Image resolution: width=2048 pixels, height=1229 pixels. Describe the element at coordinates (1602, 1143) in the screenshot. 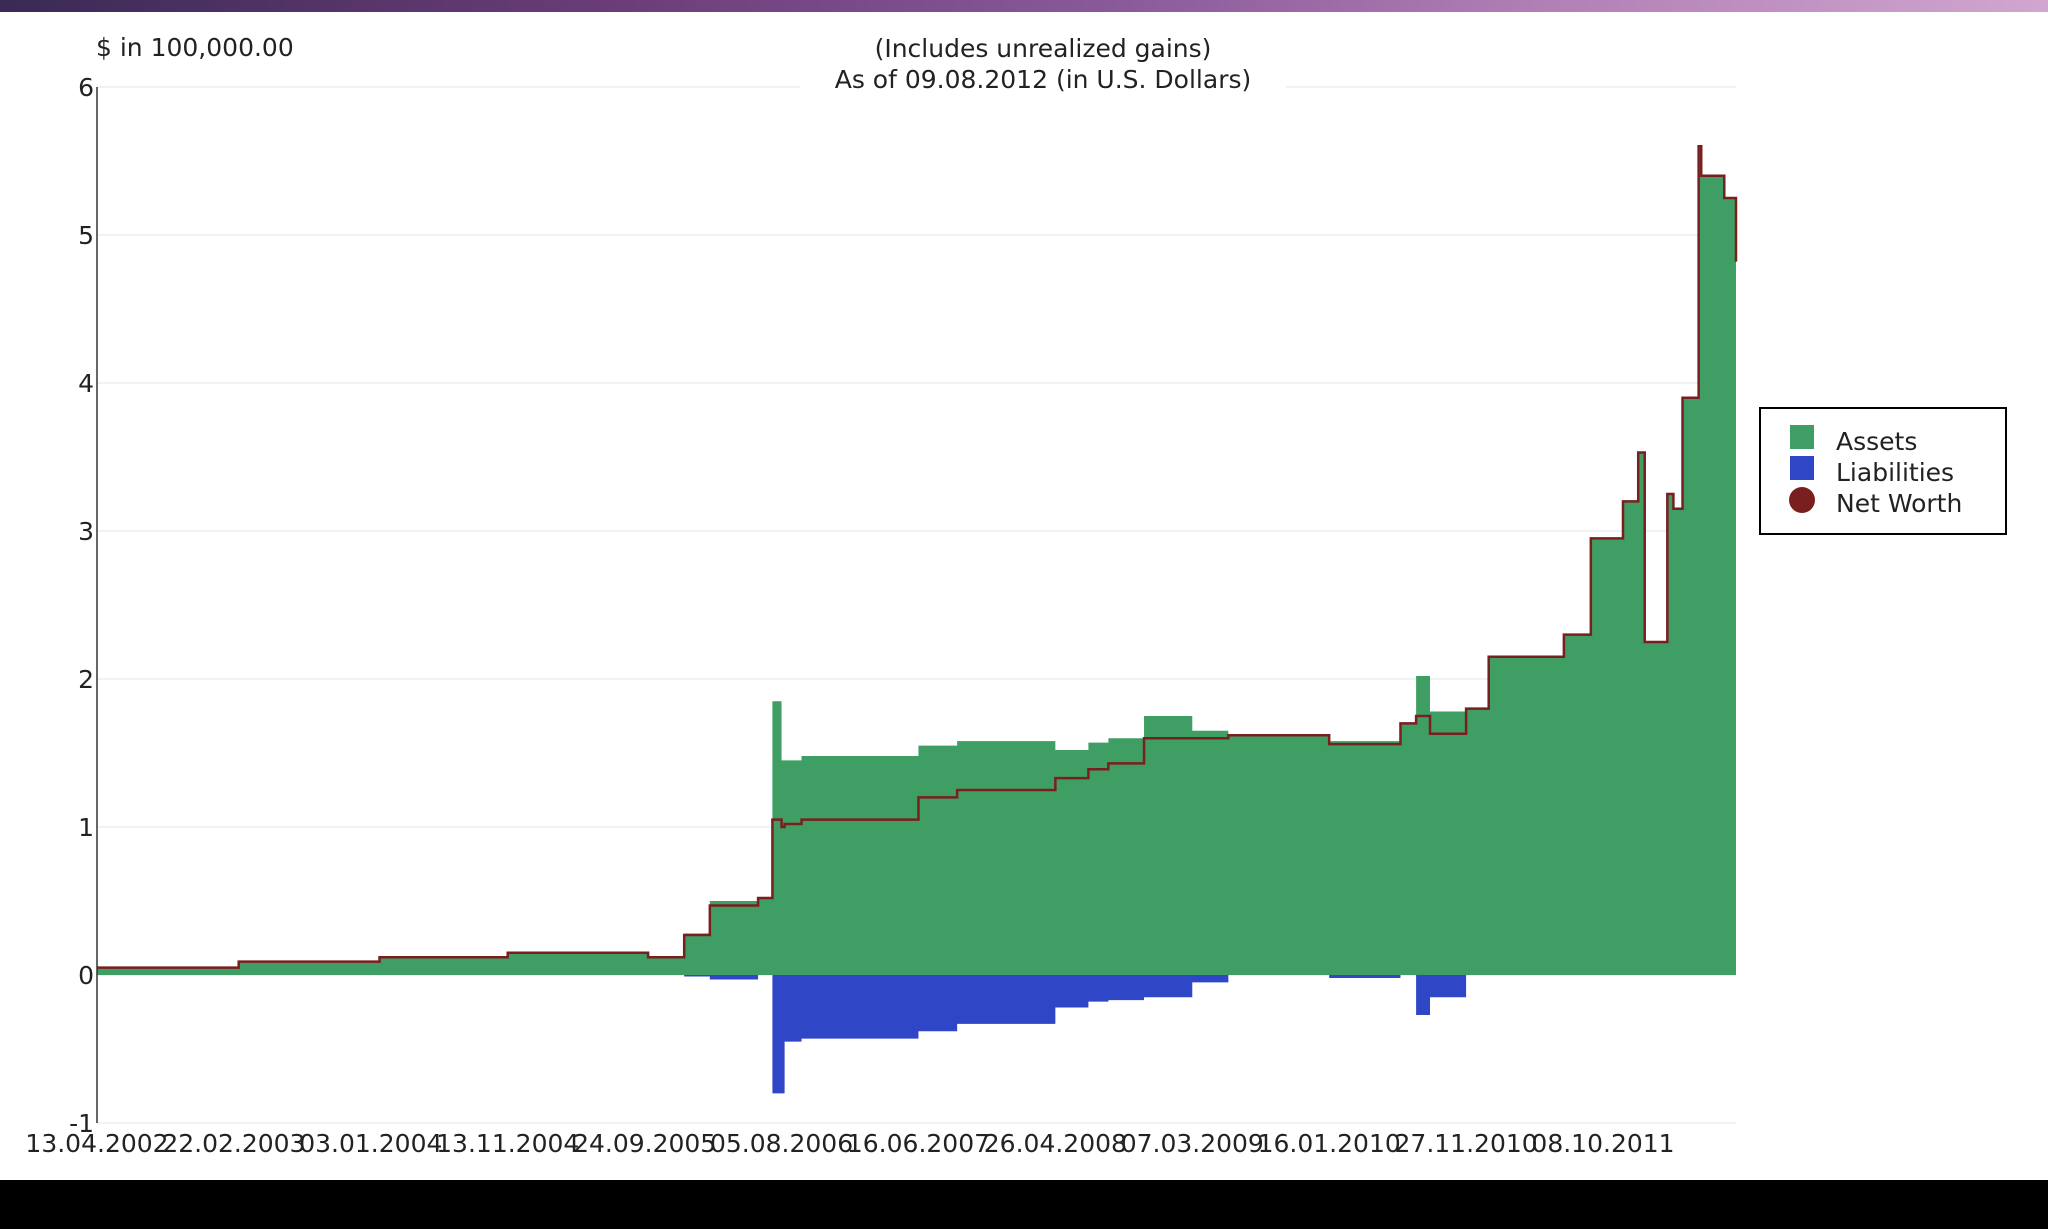

I see `x-tick-label: 08.10.2011` at that location.